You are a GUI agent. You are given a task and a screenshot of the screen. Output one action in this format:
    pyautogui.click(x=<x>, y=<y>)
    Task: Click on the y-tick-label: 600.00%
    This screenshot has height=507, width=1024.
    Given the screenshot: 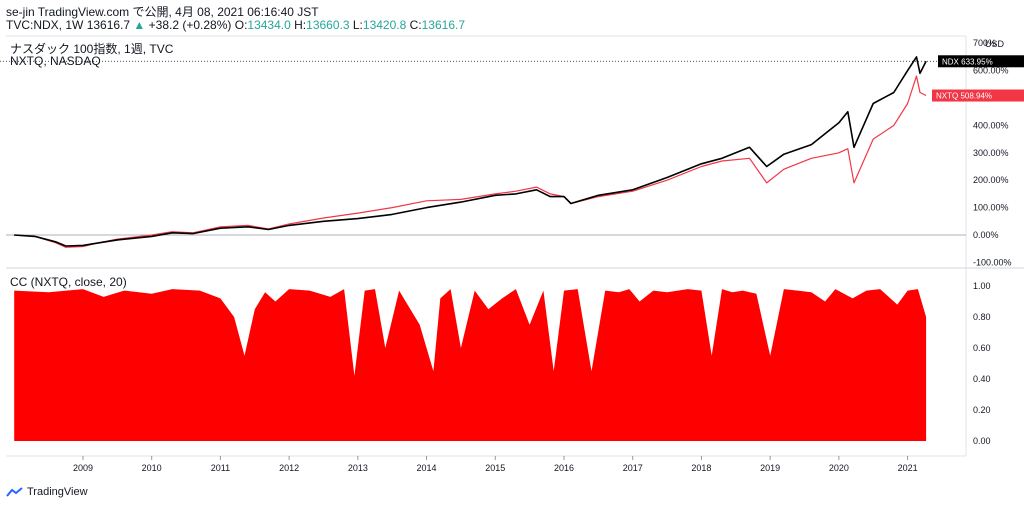 What is the action you would take?
    pyautogui.click(x=991, y=71)
    